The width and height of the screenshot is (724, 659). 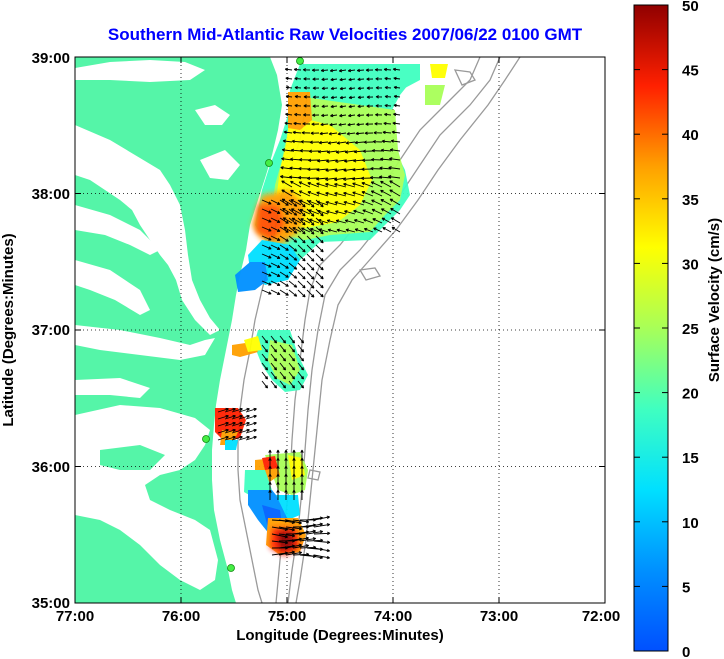 I want to click on chesapeake-bay, so click(x=147, y=230).